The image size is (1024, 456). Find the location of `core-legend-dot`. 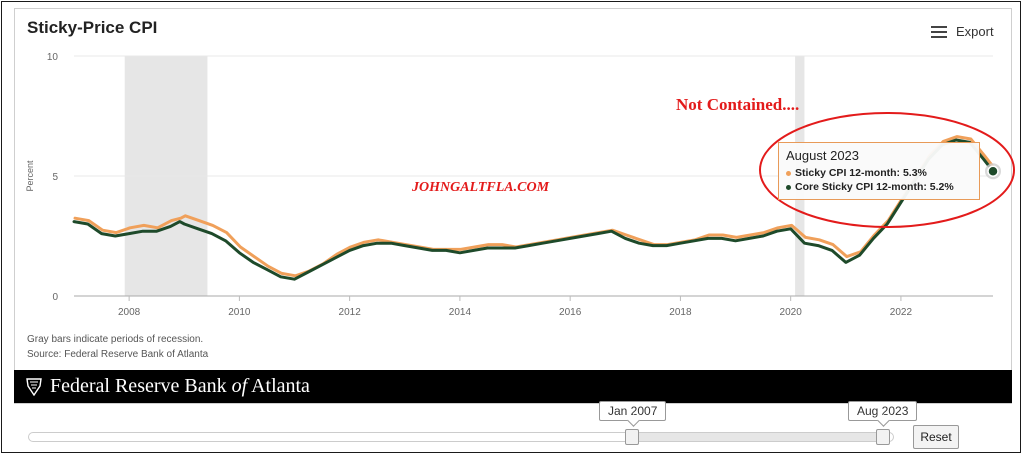

core-legend-dot is located at coordinates (788, 187).